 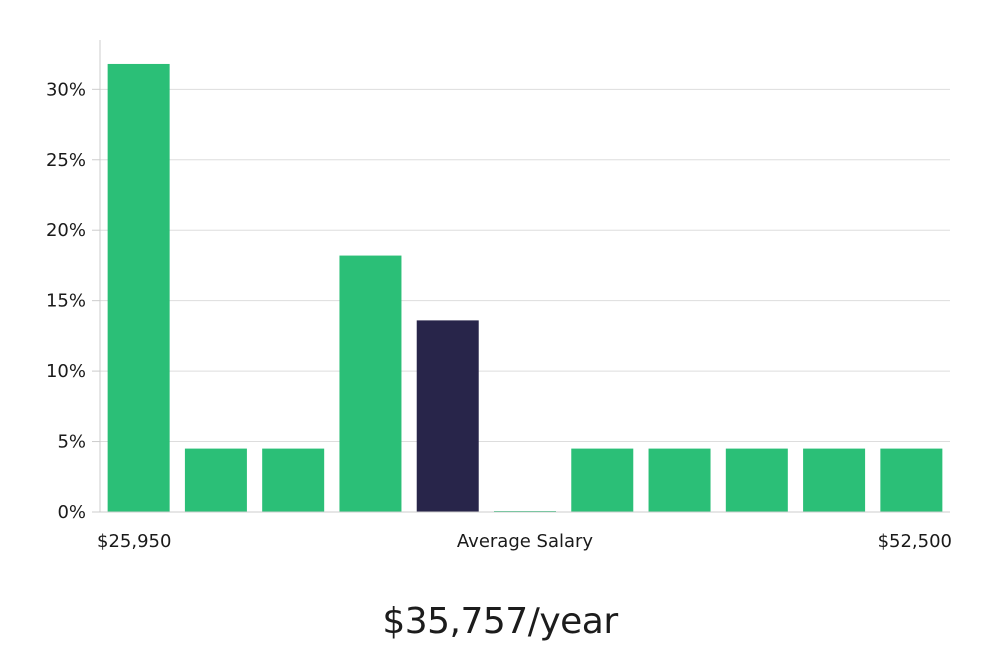 I want to click on average-salary: $35,757/year, so click(x=500, y=621).